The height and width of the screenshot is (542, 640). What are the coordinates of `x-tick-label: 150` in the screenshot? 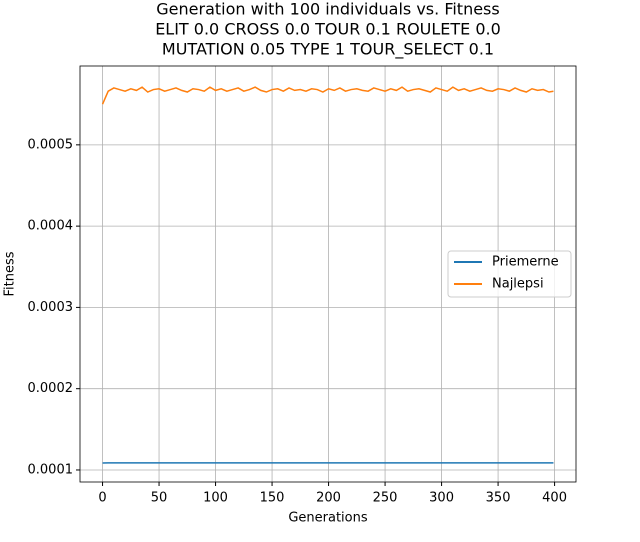 It's located at (272, 498).